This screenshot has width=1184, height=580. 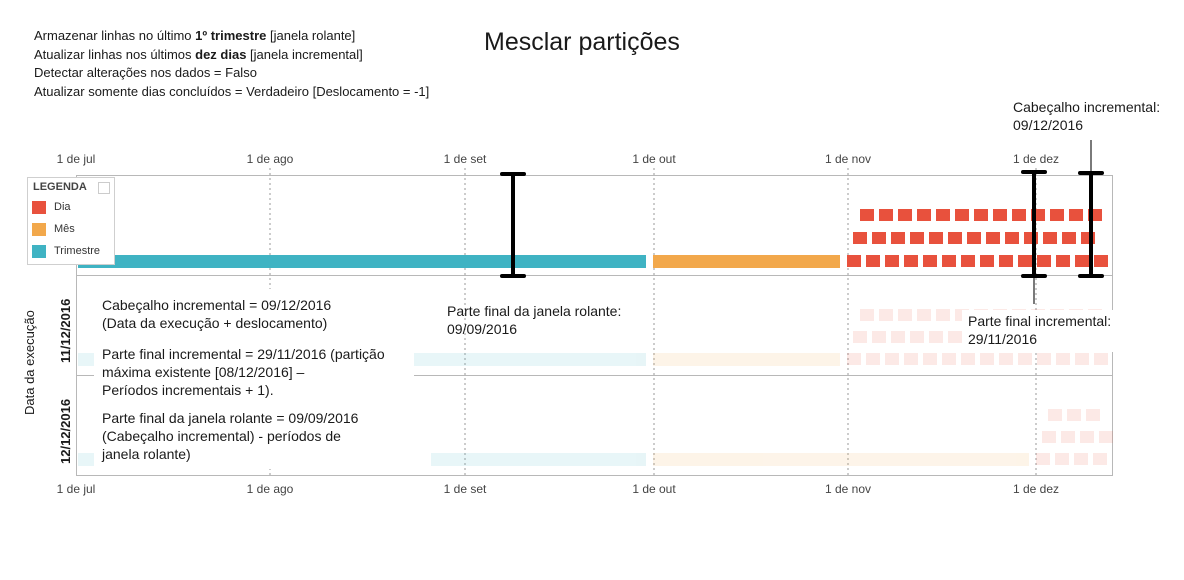 I want to click on legend-toggle-icon, so click(x=104, y=188).